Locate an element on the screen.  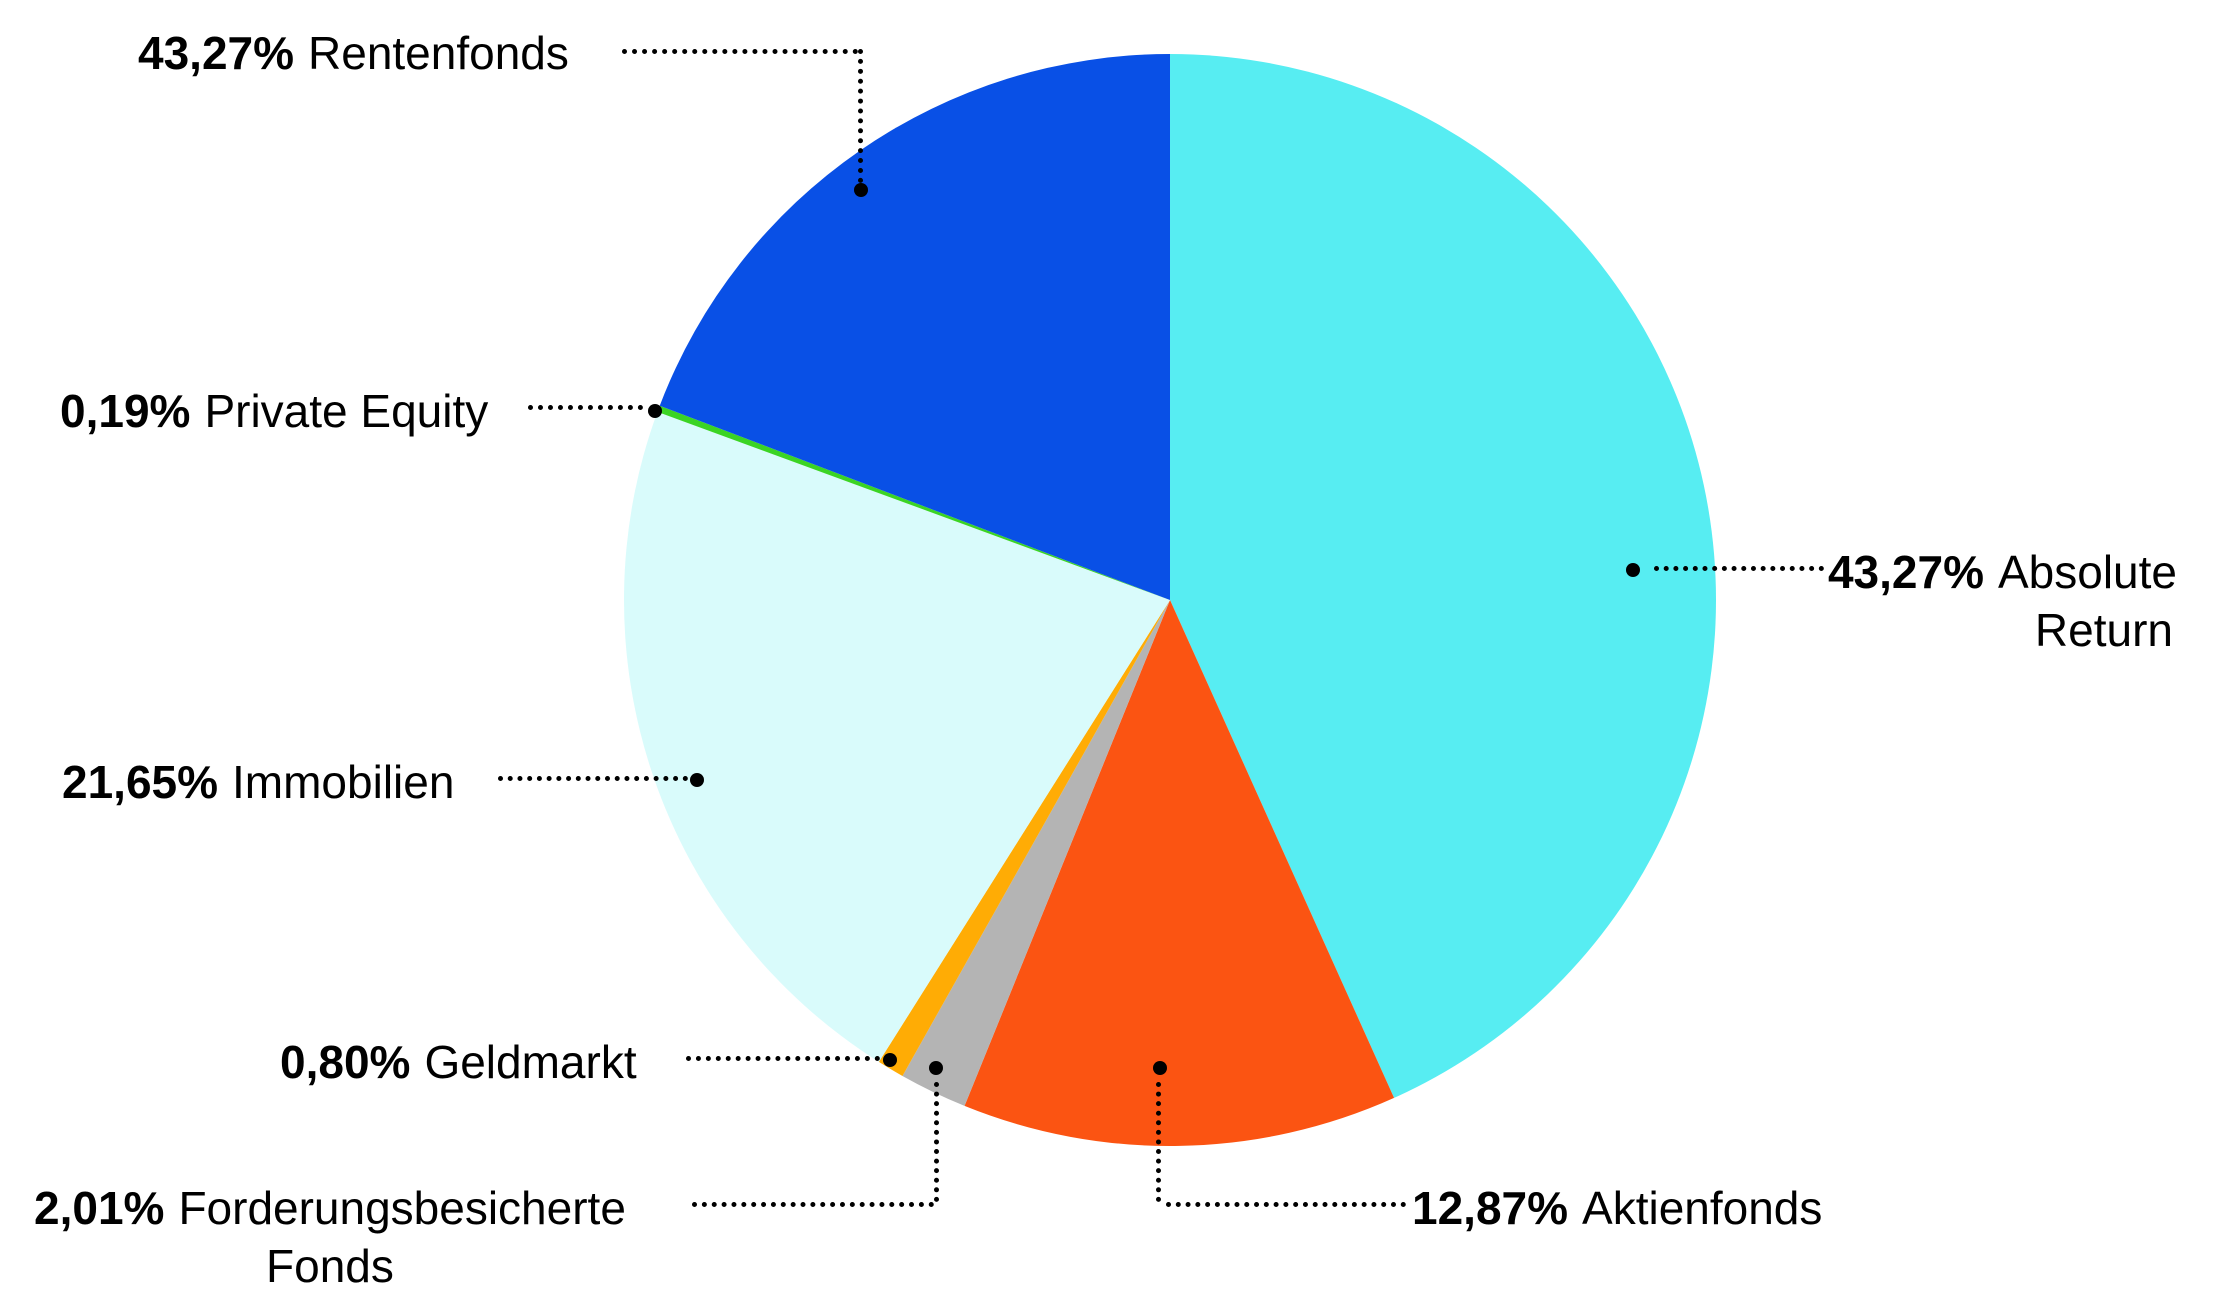
label-forderungsbesicherte-name-line1: Forderungsbesicherte is located at coordinates (402, 1208).